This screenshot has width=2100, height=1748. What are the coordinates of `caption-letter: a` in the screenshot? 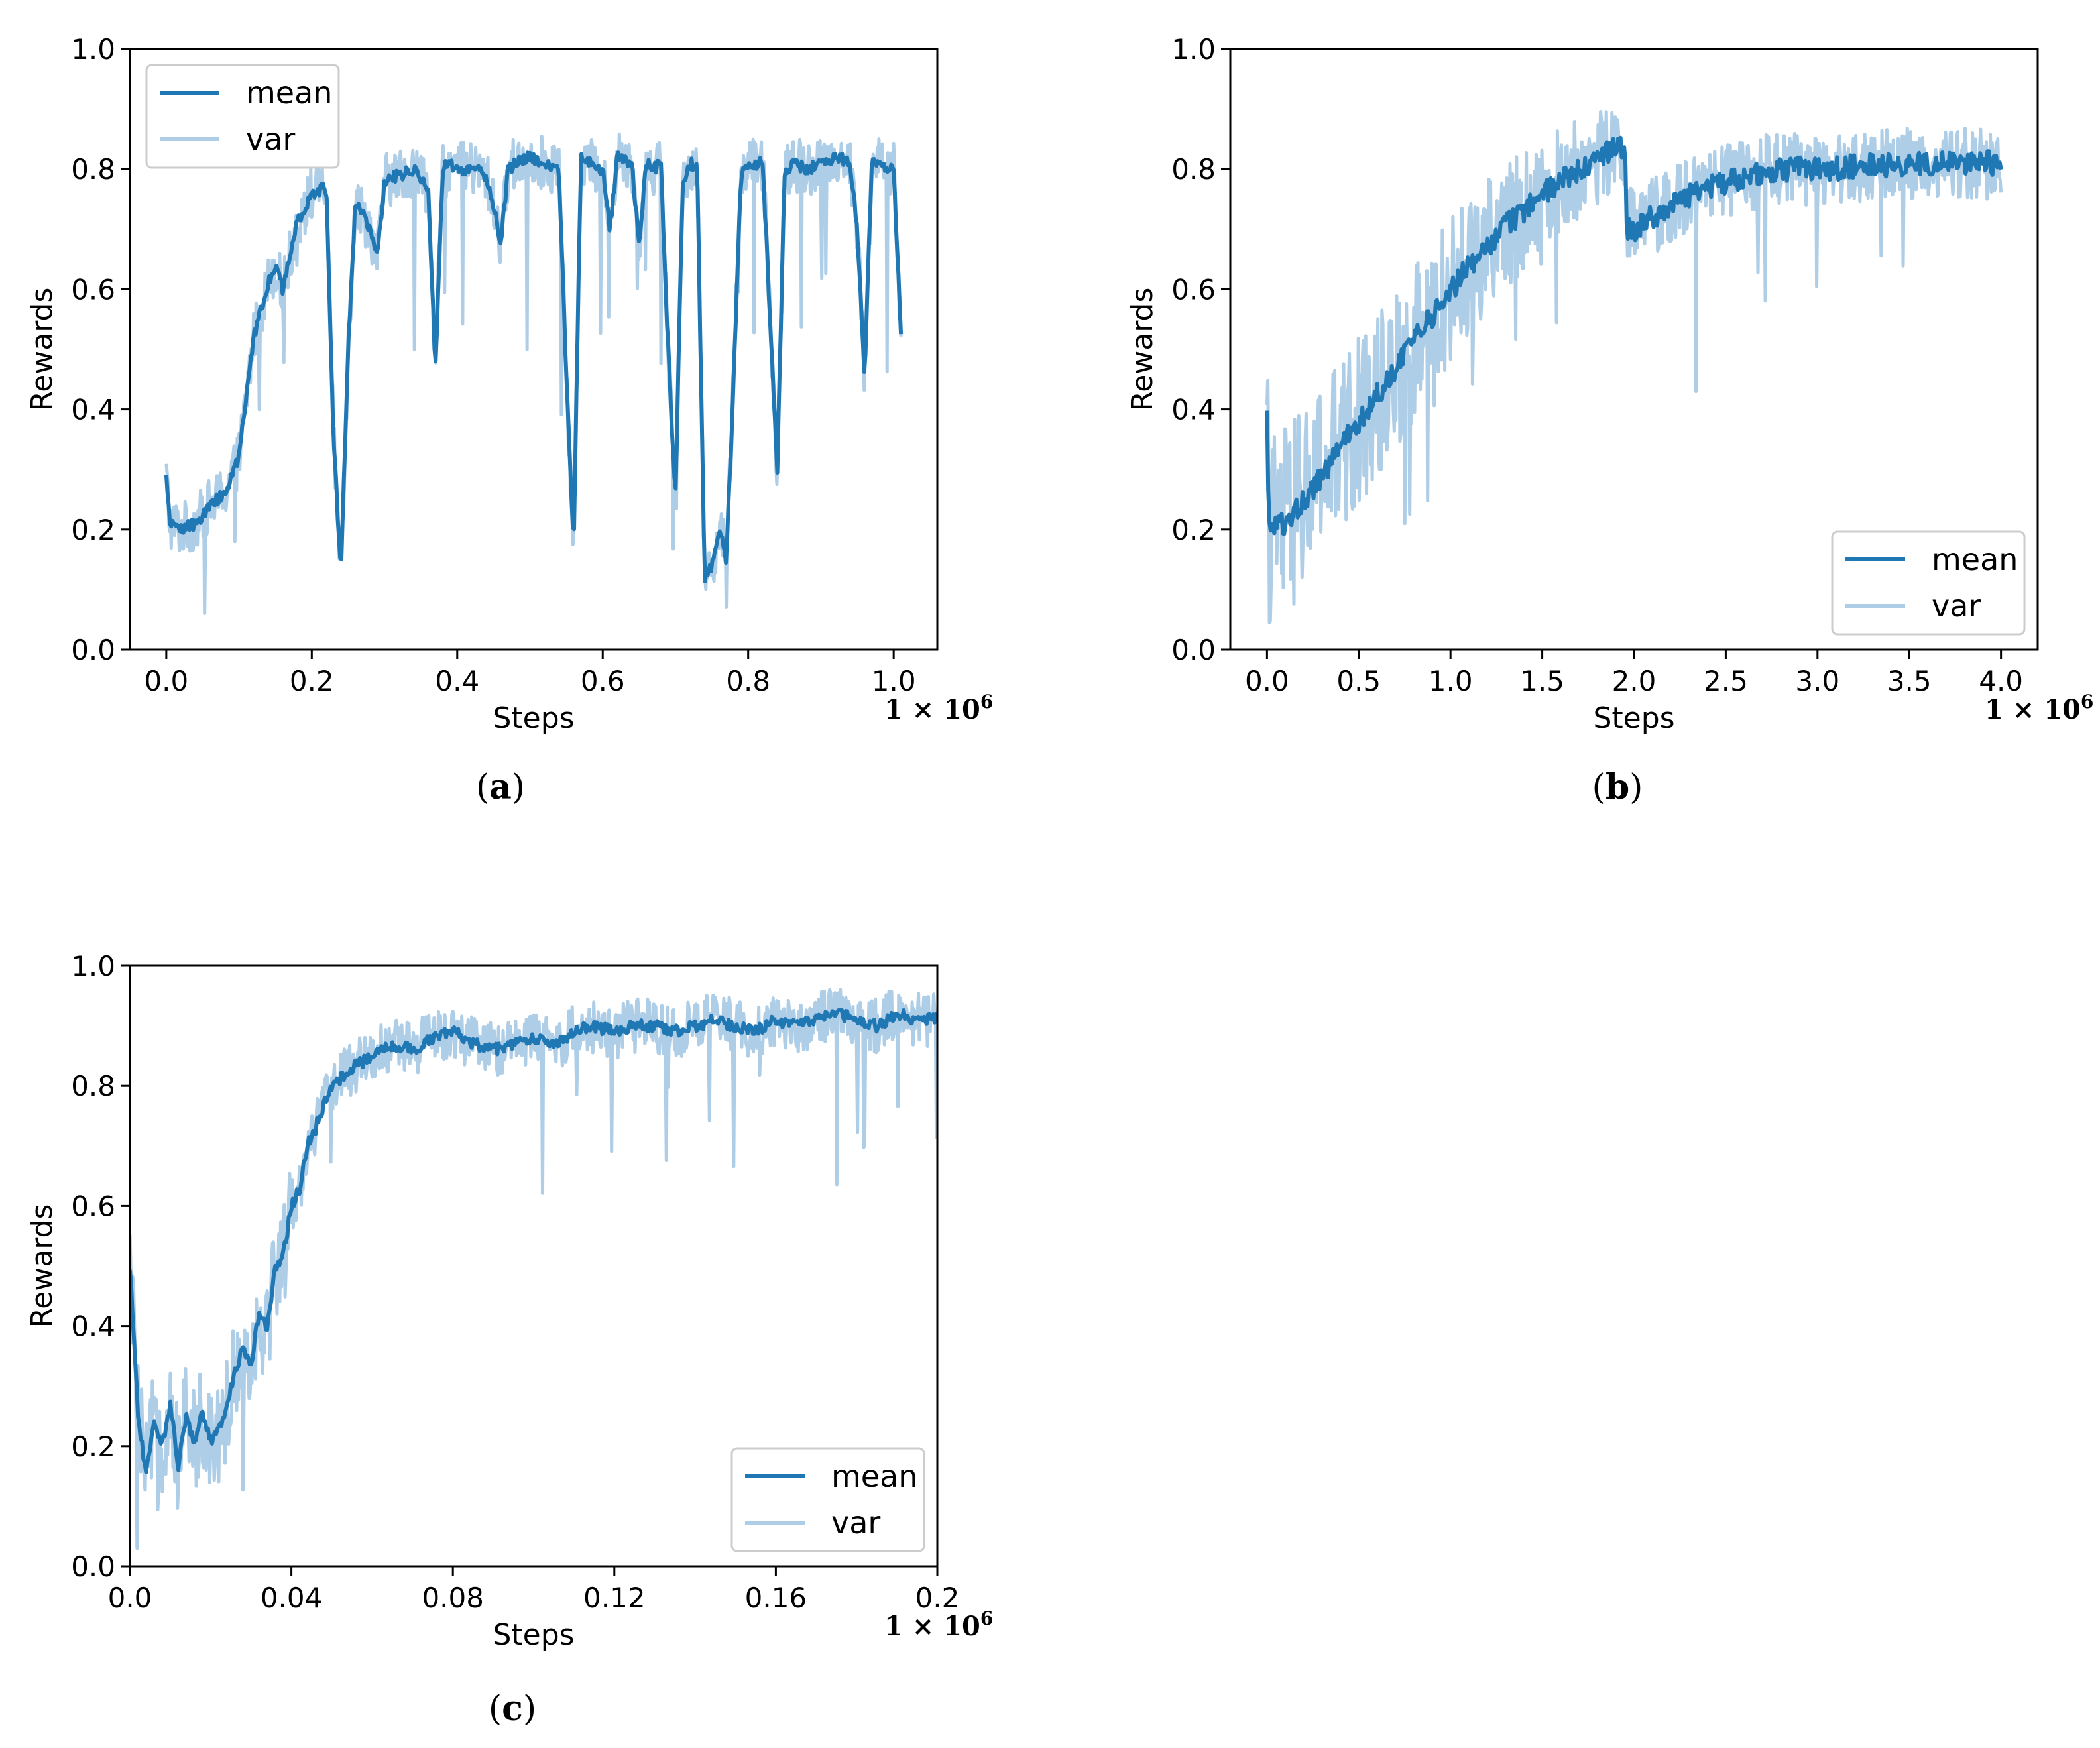 It's located at (500, 787).